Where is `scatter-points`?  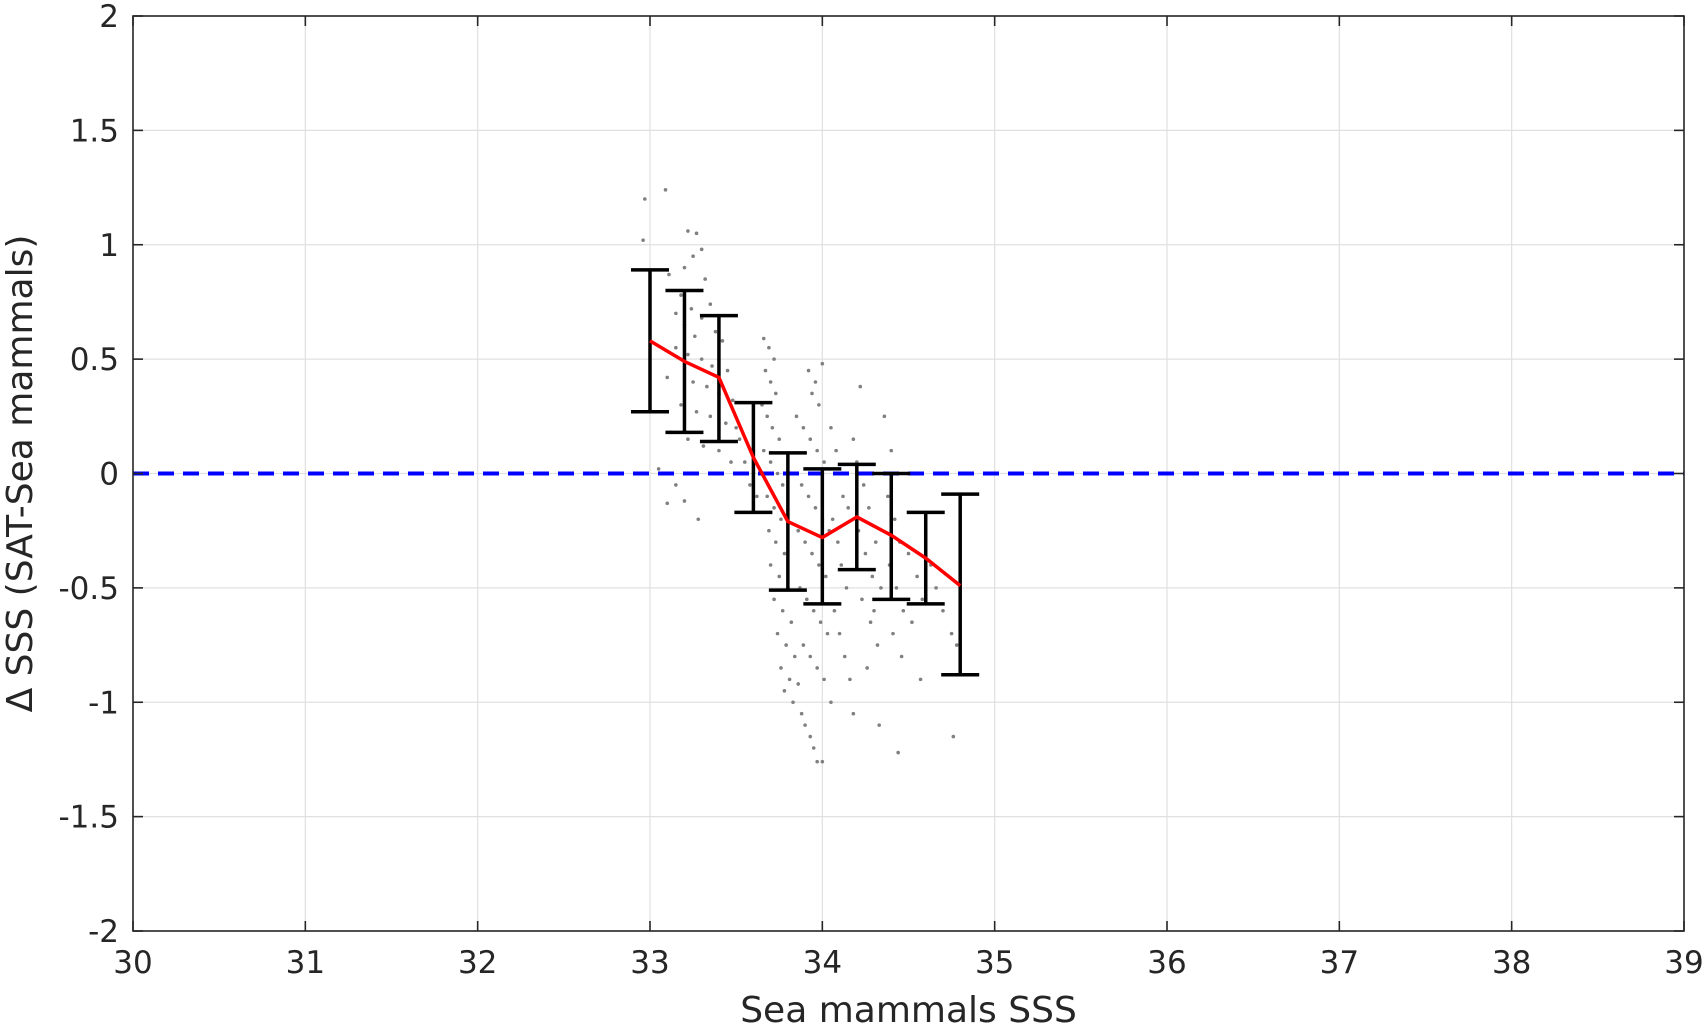
scatter-points is located at coordinates (801, 476).